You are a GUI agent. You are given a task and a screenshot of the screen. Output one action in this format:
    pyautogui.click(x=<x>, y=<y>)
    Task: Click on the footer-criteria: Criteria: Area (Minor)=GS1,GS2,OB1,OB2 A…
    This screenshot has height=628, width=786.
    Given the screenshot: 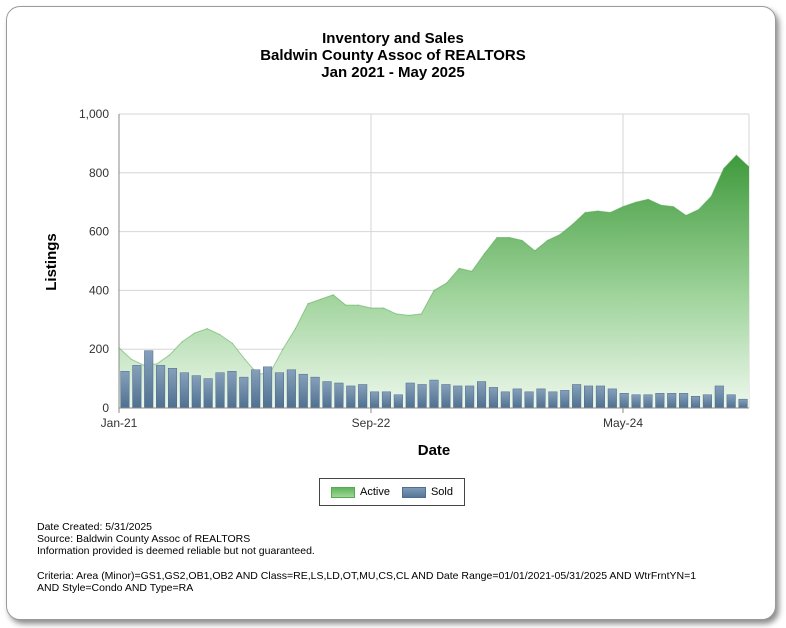 What is the action you would take?
    pyautogui.click(x=367, y=576)
    